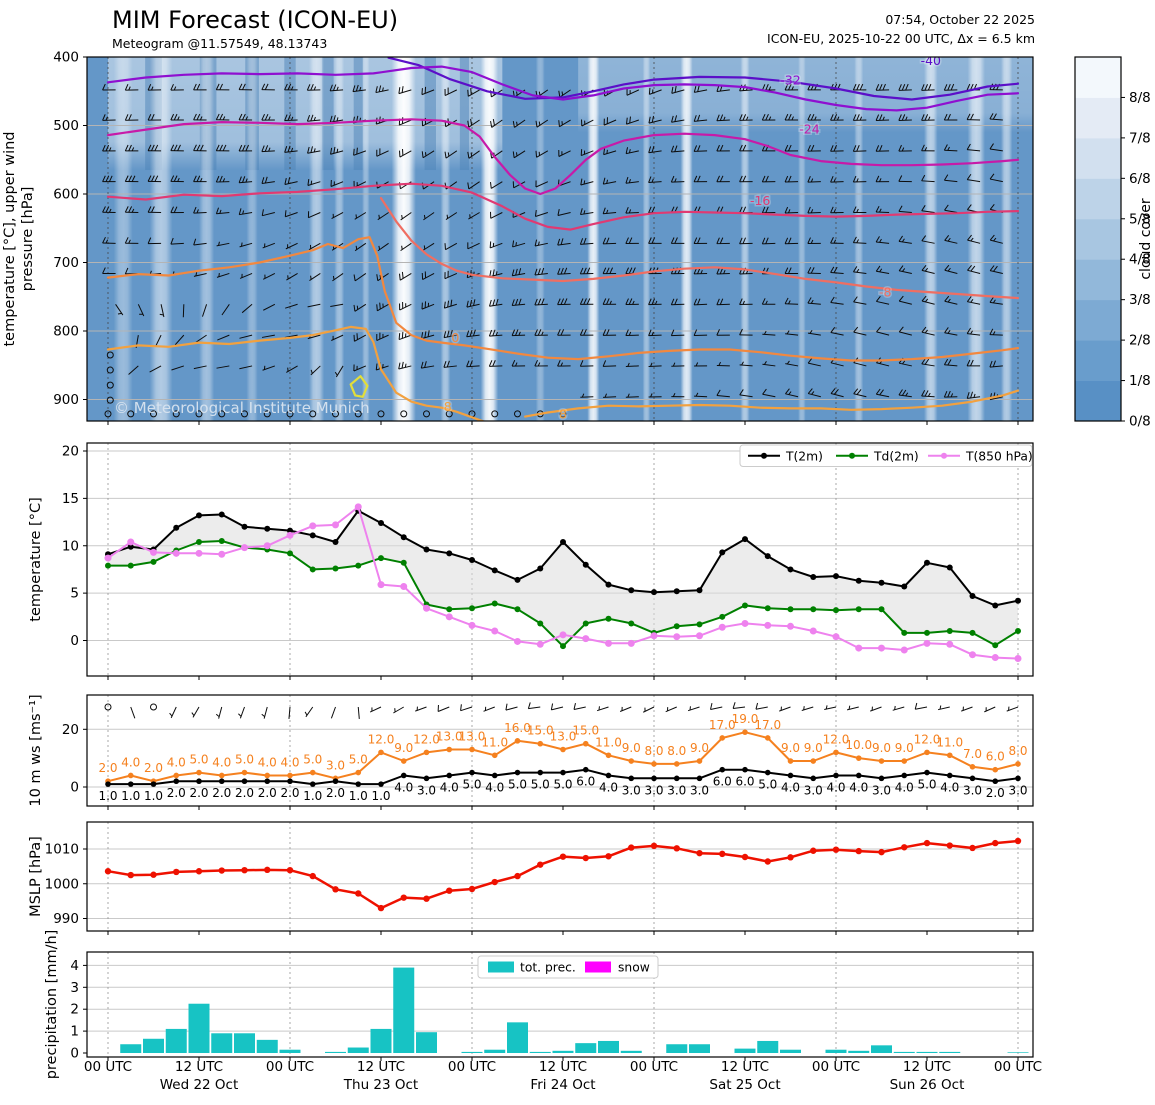 This screenshot has width=1155, height=1105. I want to click on svg-text: 12.0, so click(381, 739).